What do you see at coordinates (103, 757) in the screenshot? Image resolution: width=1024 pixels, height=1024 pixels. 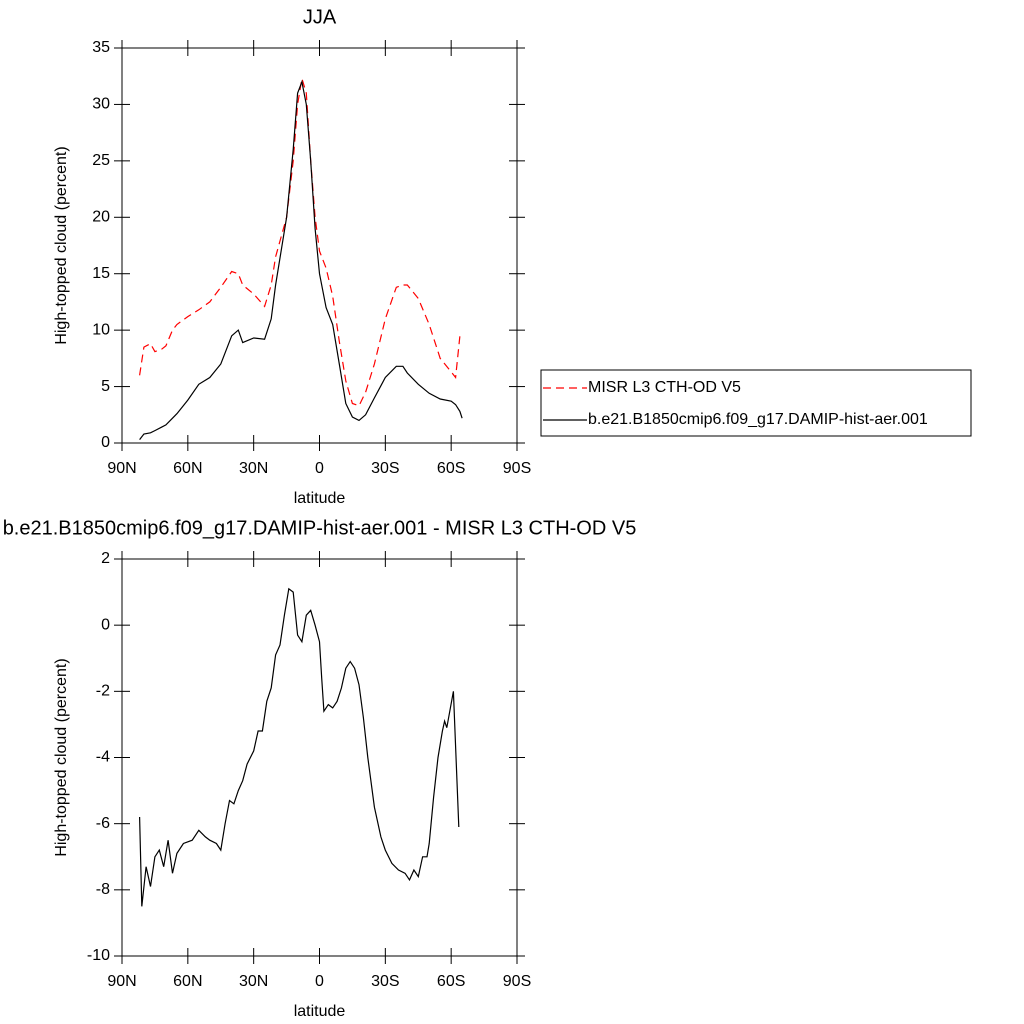 I see `y-tick-label: -4` at bounding box center [103, 757].